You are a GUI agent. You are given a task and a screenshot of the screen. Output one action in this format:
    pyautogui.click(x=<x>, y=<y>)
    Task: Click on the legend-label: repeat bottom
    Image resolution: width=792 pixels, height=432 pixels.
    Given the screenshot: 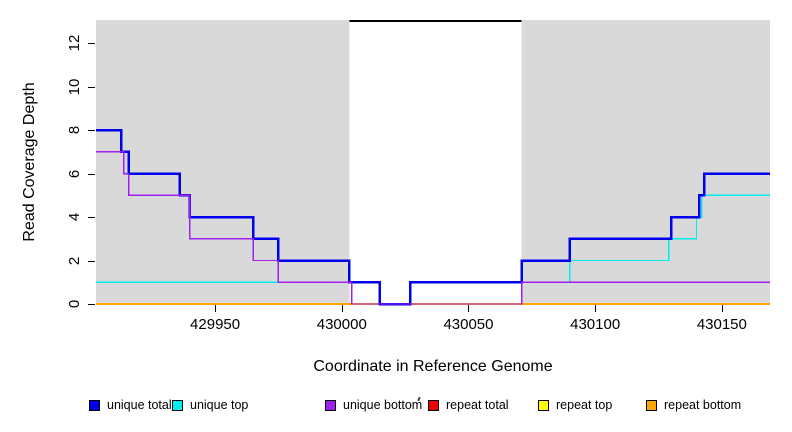 What is the action you would take?
    pyautogui.click(x=703, y=405)
    